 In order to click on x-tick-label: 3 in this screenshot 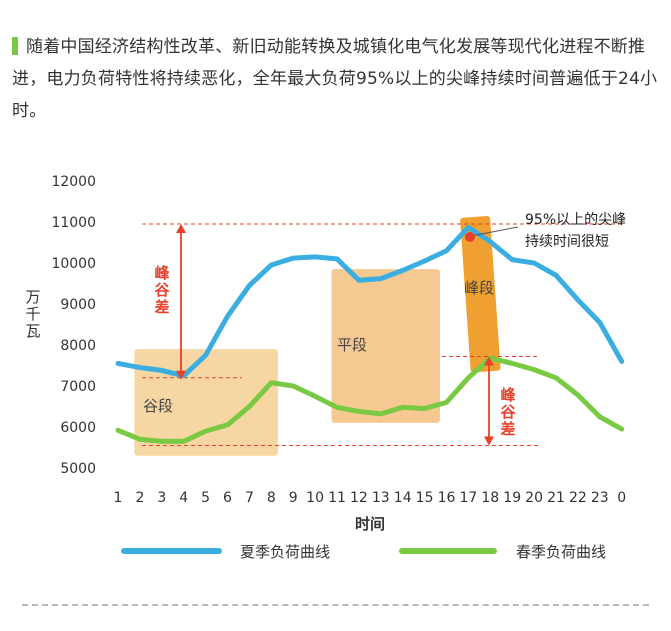, I will do `click(161, 498)`.